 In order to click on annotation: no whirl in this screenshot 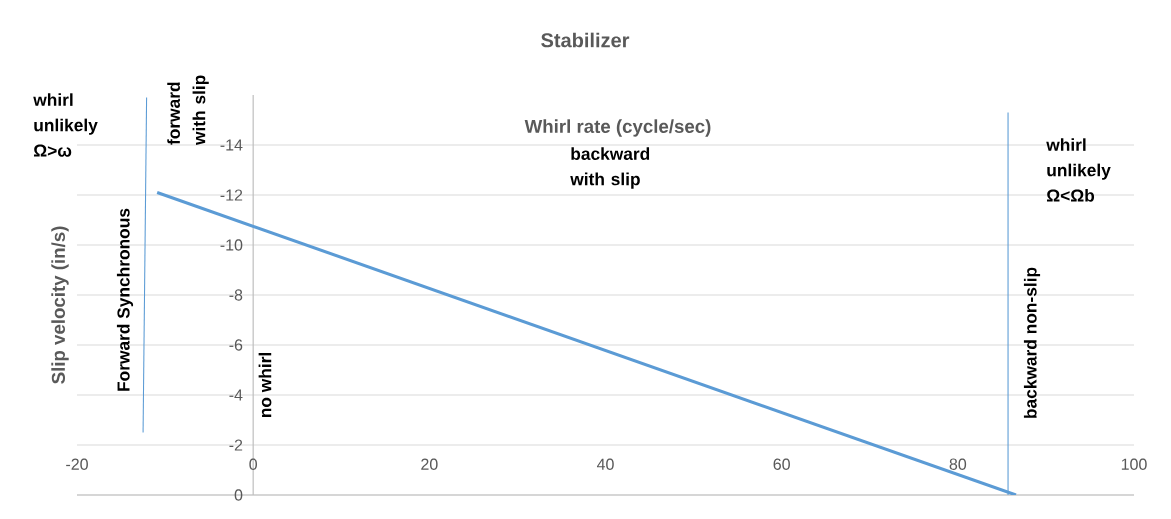, I will do `click(265, 385)`.